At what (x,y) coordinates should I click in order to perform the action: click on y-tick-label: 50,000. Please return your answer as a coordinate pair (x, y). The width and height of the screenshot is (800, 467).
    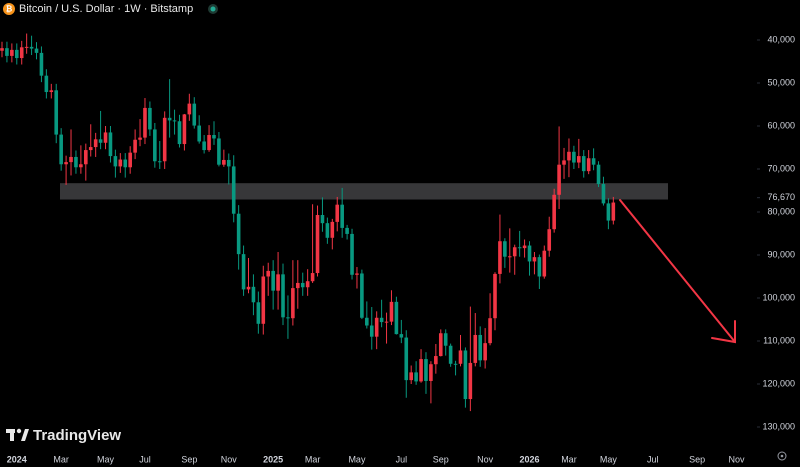
    Looking at the image, I should click on (781, 82).